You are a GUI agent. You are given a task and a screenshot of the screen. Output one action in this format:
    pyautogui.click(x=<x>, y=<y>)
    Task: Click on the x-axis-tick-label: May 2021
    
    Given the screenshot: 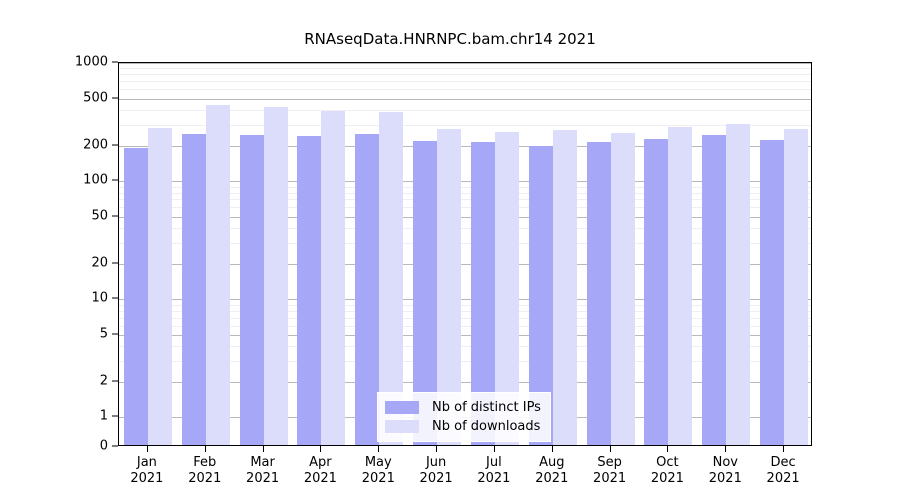 What is the action you would take?
    pyautogui.click(x=378, y=471)
    